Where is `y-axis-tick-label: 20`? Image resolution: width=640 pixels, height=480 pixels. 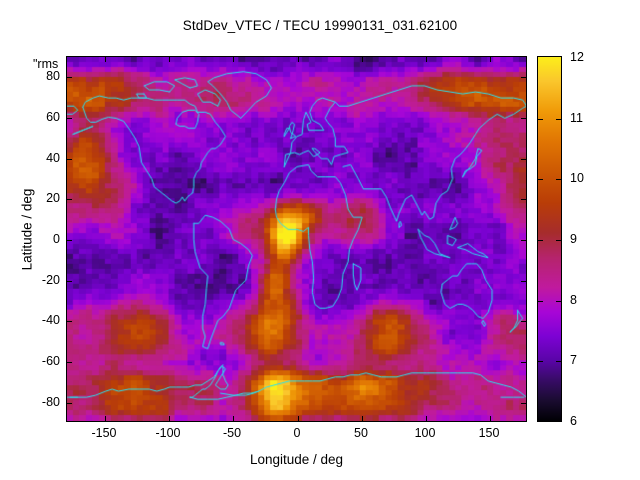 y-axis-tick-label: 20 is located at coordinates (53, 198).